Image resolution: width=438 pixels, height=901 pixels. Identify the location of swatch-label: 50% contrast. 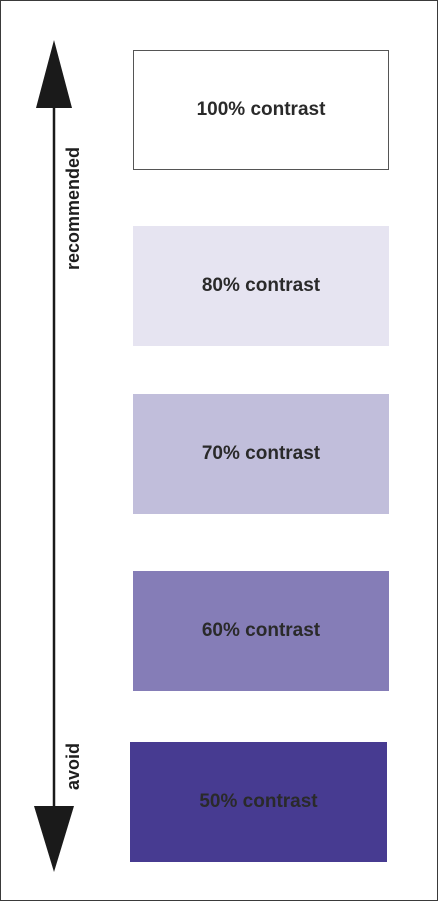
(258, 801).